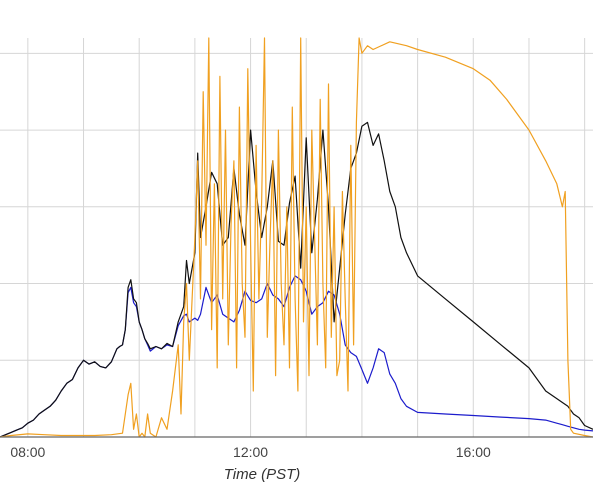  What do you see at coordinates (250, 452) in the screenshot?
I see `x-tick-label: 12:00` at bounding box center [250, 452].